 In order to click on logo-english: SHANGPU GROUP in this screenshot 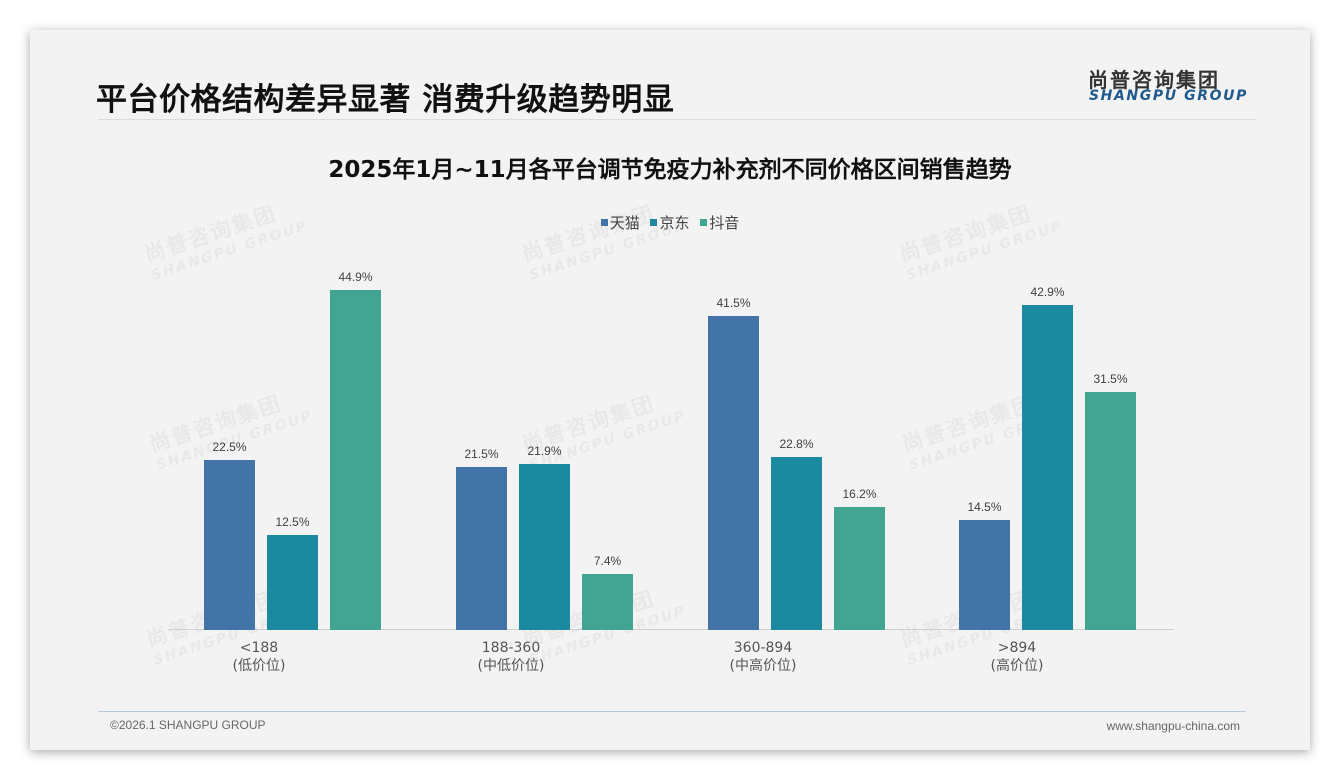, I will do `click(1168, 96)`.